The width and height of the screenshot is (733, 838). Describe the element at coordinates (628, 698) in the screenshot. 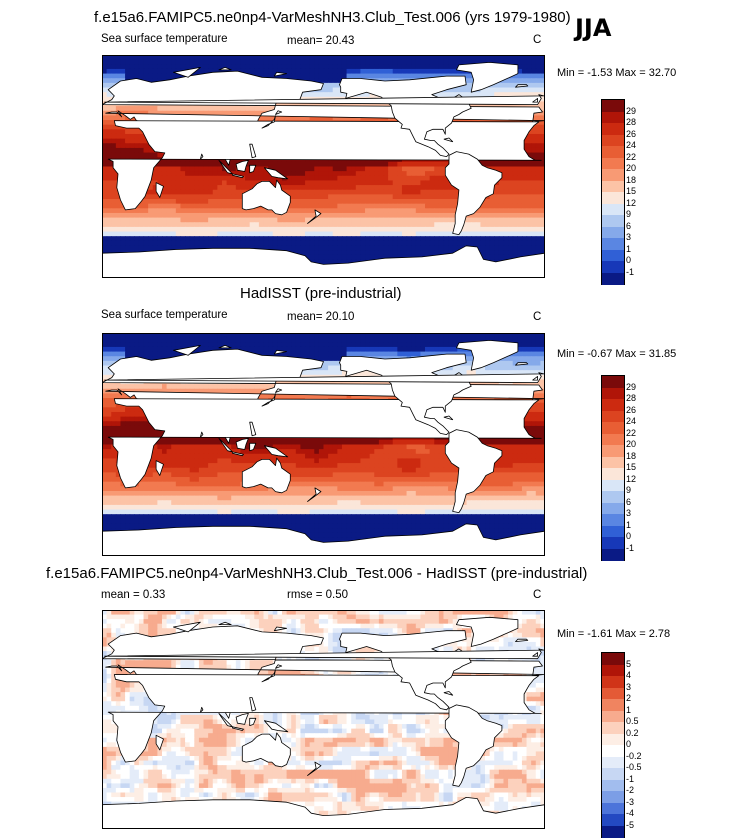

I see `colorbar-tick-label: 2` at that location.